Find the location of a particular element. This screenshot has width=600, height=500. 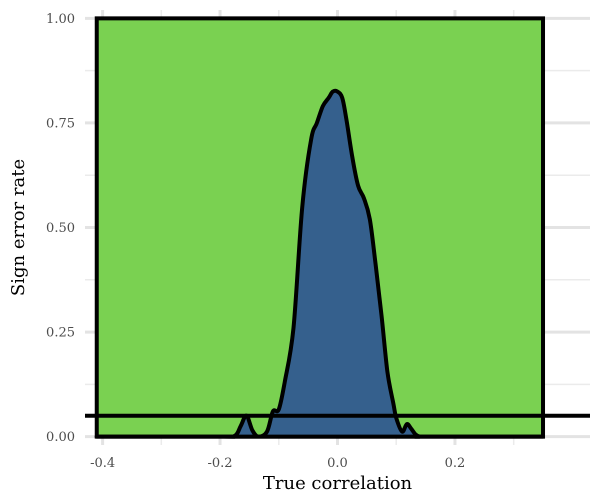

x-axis-title: True correlation is located at coordinates (338, 483).